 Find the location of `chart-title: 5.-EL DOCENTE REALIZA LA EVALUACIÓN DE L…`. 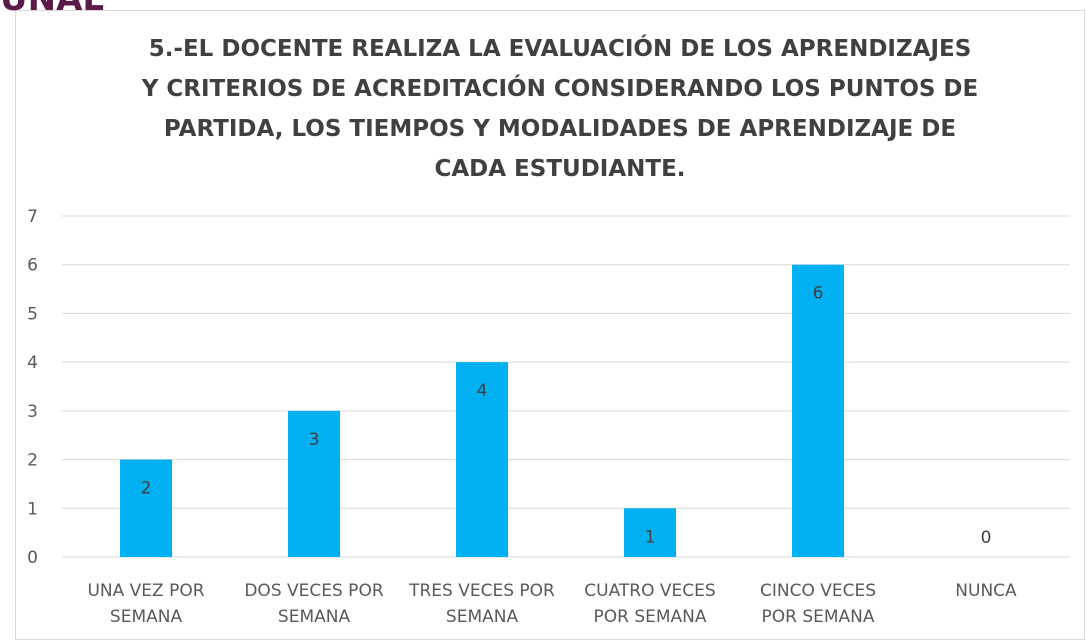

chart-title: 5.-EL DOCENTE REALIZA LA EVALUACIÓN DE L… is located at coordinates (560, 48).